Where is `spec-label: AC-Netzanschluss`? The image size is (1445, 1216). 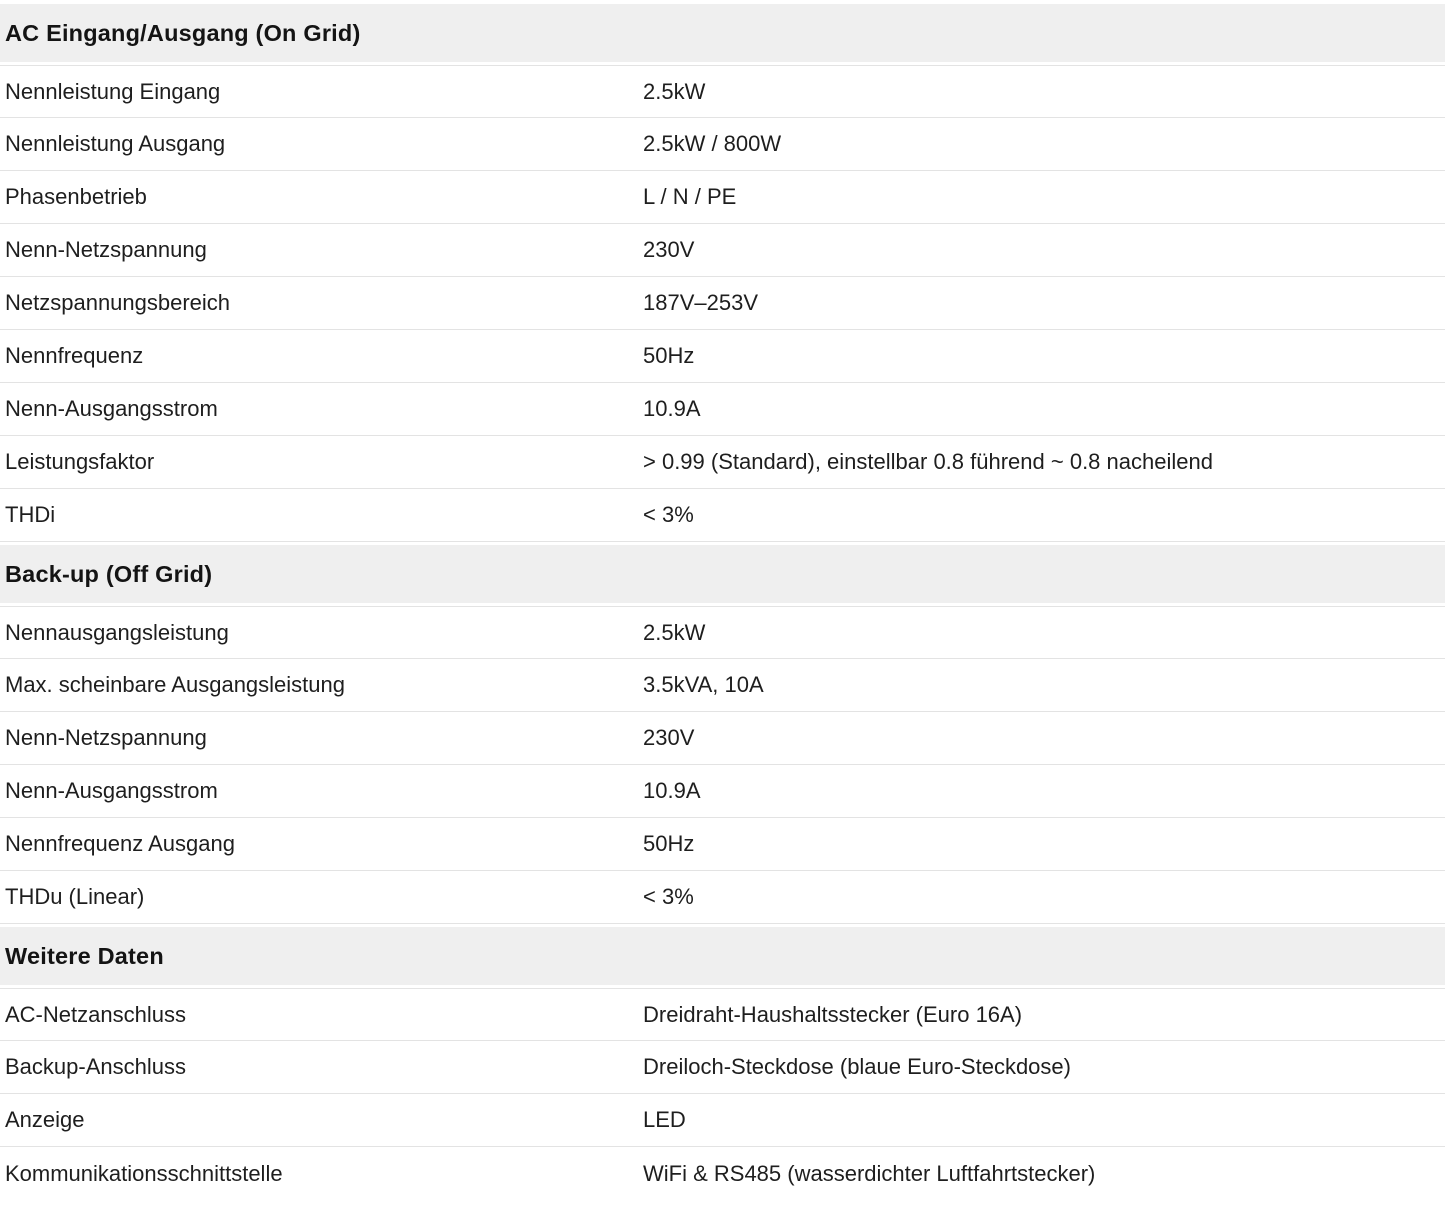
spec-label: AC-Netzanschluss is located at coordinates (95, 1014).